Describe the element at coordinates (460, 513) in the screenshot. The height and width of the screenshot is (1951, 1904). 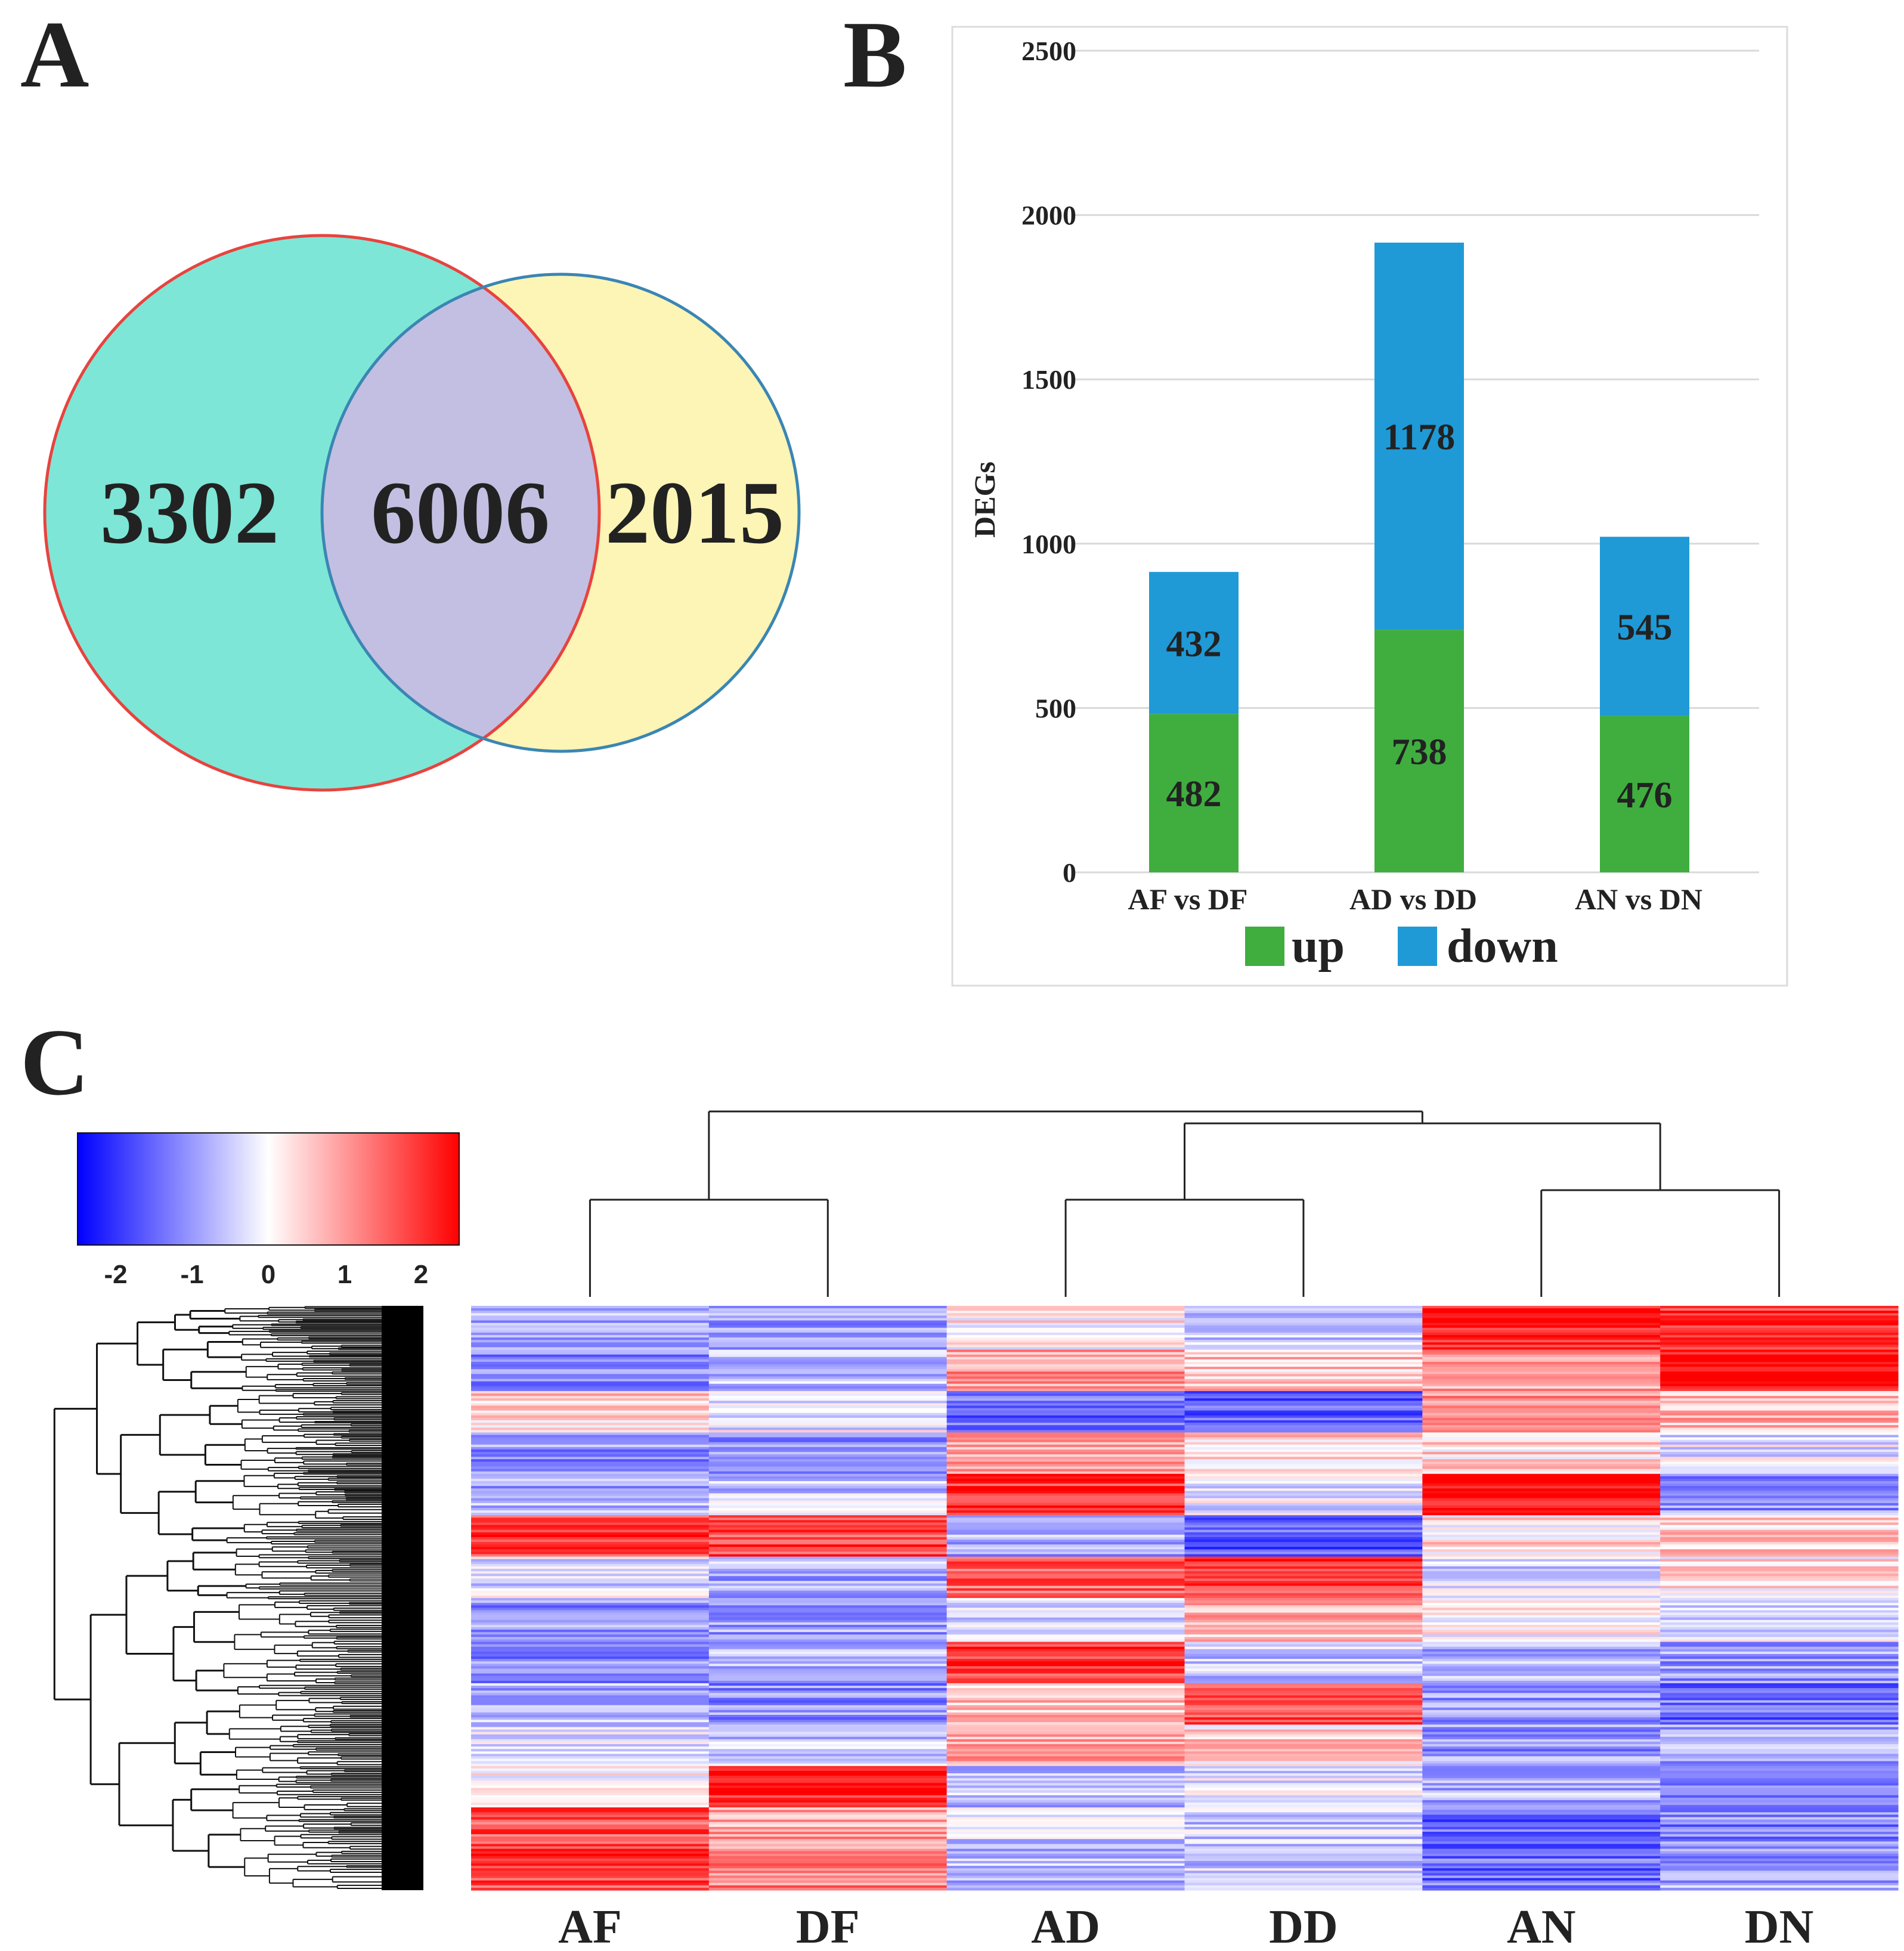
I see `venn-overlap` at that location.